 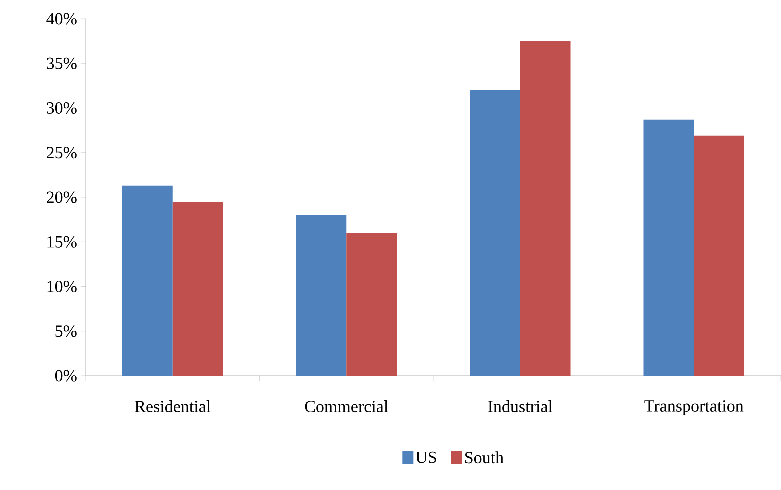 I want to click on y-tick-label: 35%, so click(x=62, y=64).